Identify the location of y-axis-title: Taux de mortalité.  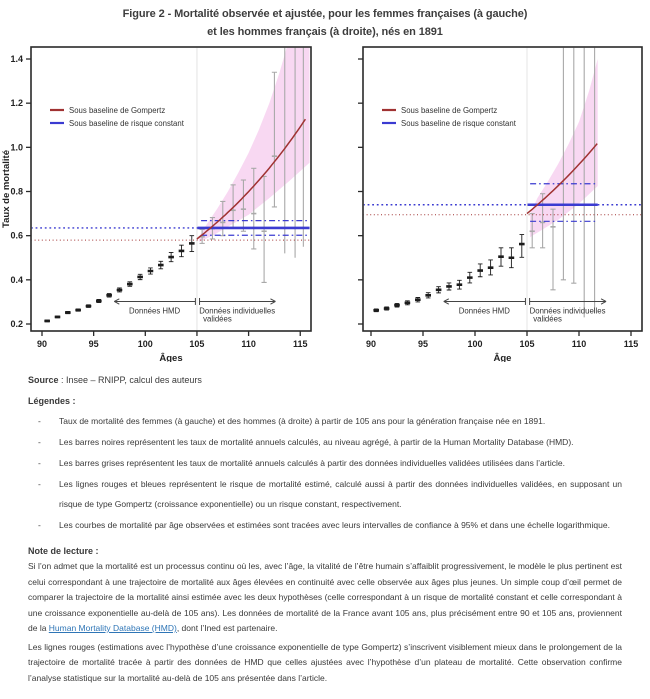
(6, 189).